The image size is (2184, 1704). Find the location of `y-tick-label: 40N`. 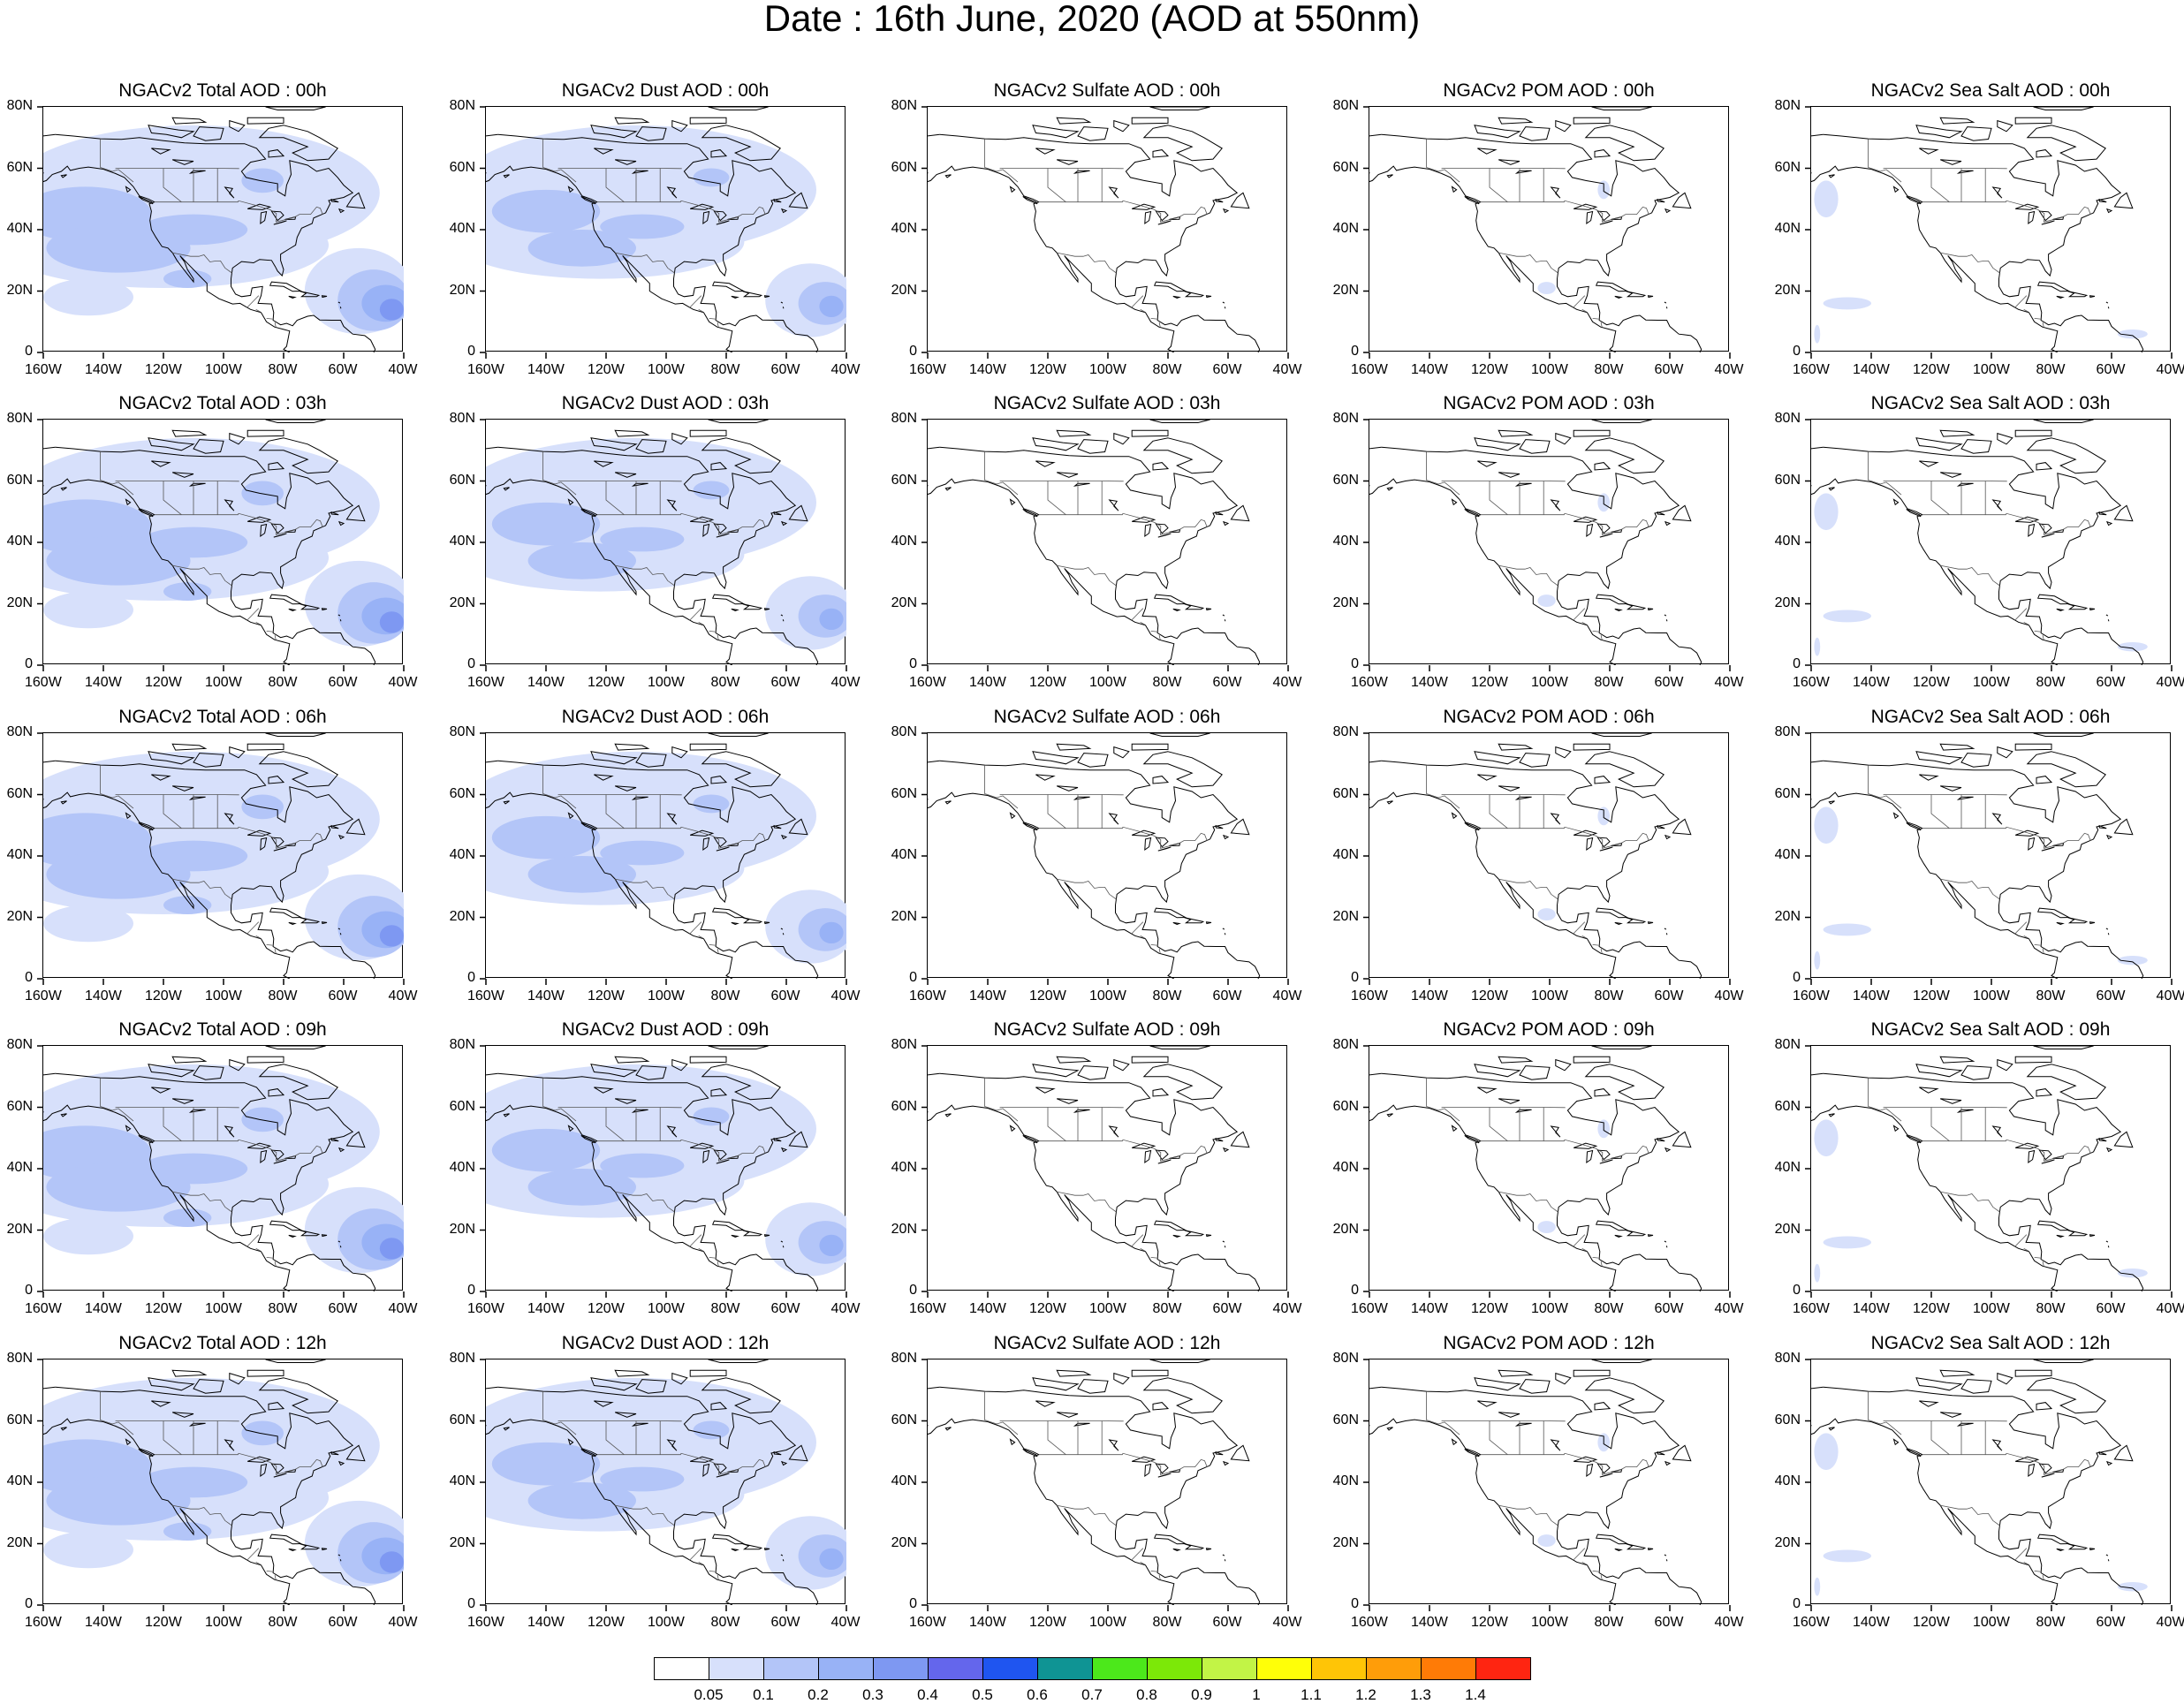

y-tick-label: 40N is located at coordinates (462, 1168).